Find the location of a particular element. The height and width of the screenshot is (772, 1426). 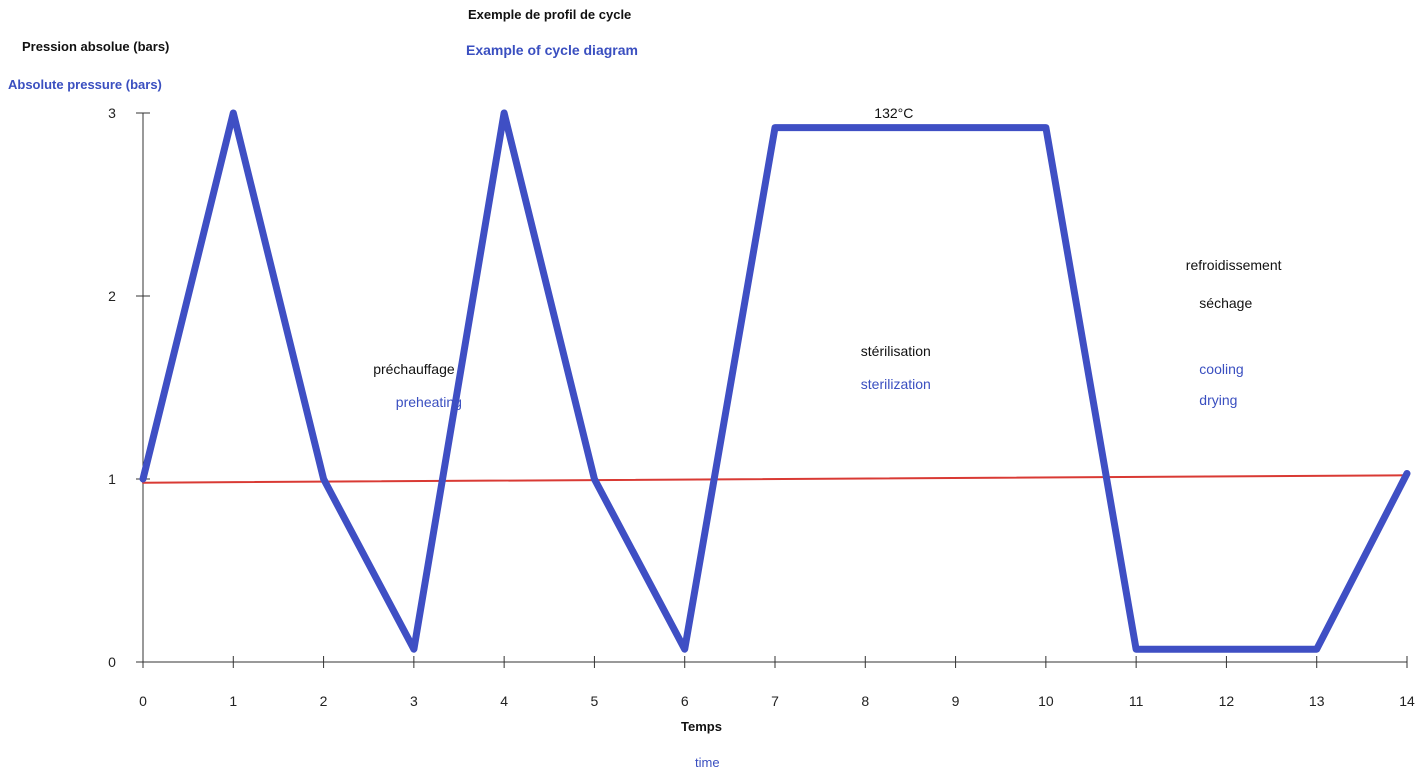

chart-title: Exemple de profil de cycle is located at coordinates (550, 14).